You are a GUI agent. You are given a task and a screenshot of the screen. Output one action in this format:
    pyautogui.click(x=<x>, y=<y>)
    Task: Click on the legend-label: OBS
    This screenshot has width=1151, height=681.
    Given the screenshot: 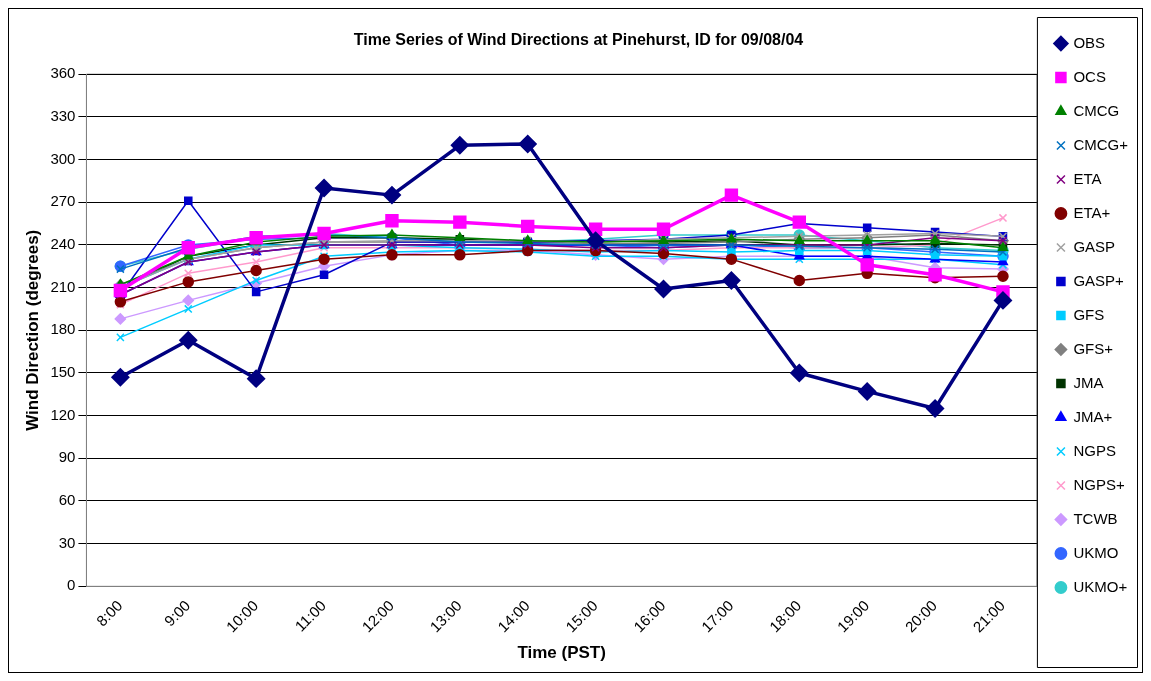 What is the action you would take?
    pyautogui.click(x=1089, y=42)
    